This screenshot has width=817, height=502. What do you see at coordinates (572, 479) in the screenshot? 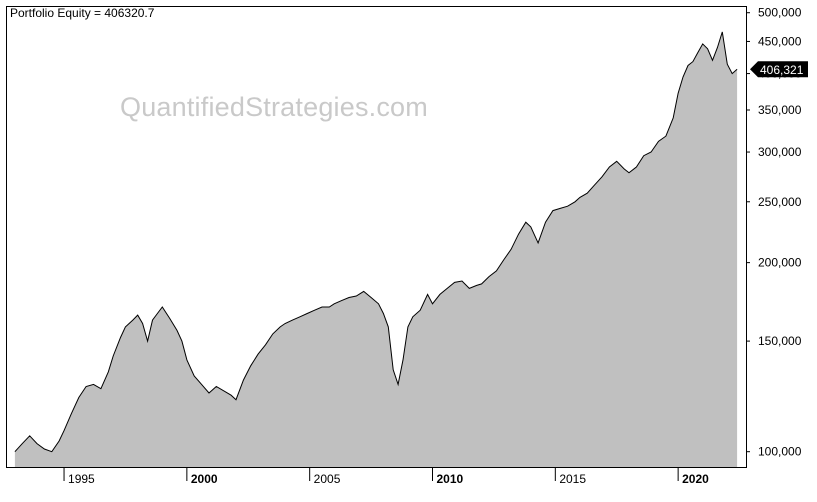
I see `x-tick-label: 2015` at bounding box center [572, 479].